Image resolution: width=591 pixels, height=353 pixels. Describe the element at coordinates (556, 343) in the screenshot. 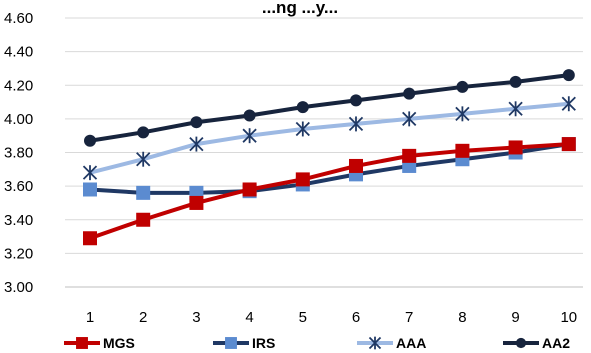

I see `legend-label: AA2` at that location.